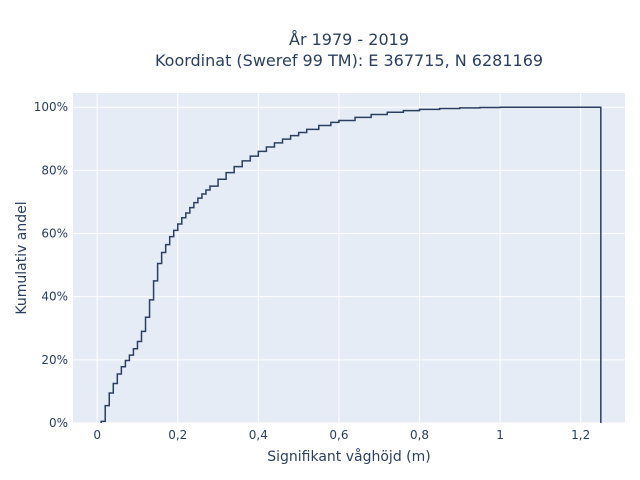 The image size is (640, 480). Describe the element at coordinates (54, 297) in the screenshot. I see `y-tick-label: 40%` at that location.